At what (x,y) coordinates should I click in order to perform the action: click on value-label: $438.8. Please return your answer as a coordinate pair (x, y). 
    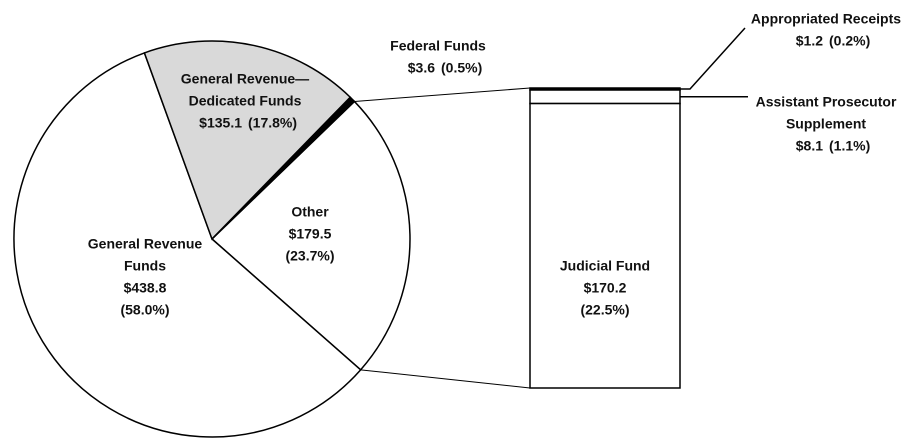
    Looking at the image, I should click on (145, 288).